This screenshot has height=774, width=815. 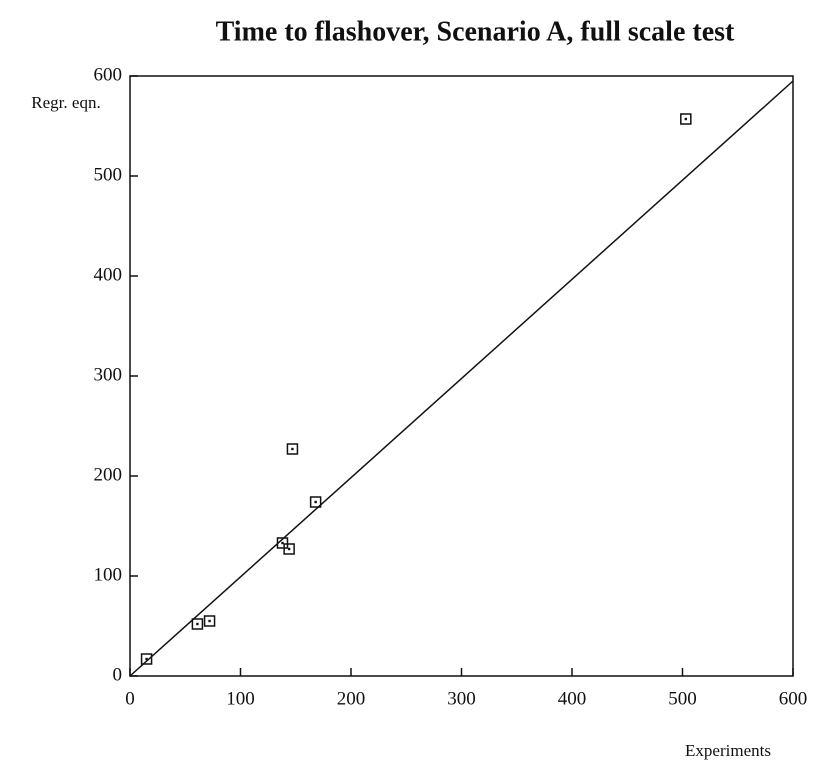 What do you see at coordinates (351, 698) in the screenshot?
I see `x-tick-label: 200` at bounding box center [351, 698].